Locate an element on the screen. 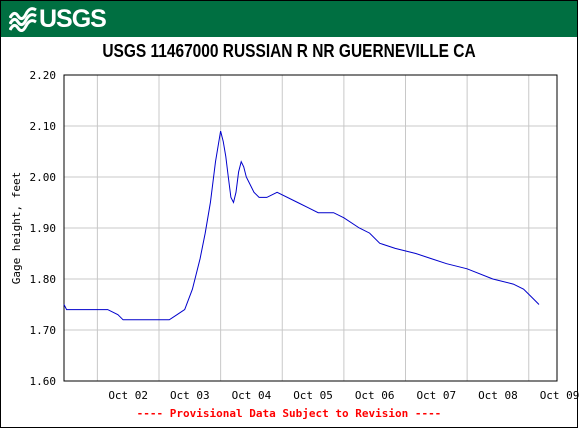 The height and width of the screenshot is (430, 580). y-tick-label: 1.80 is located at coordinates (43, 279).